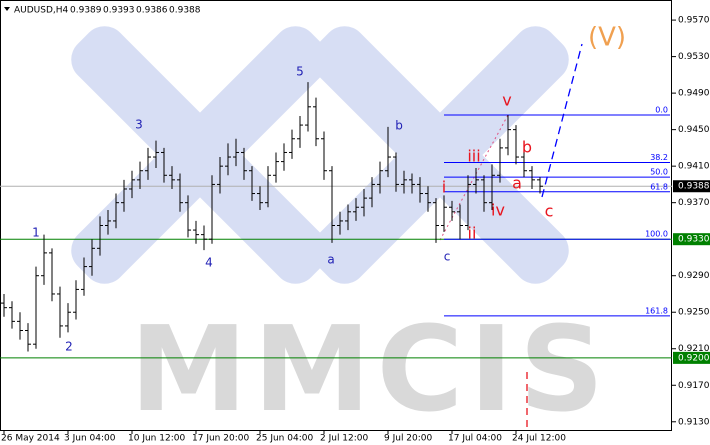 Image resolution: width=710 pixels, height=445 pixels. I want to click on fib-label: 100.0, so click(656, 234).